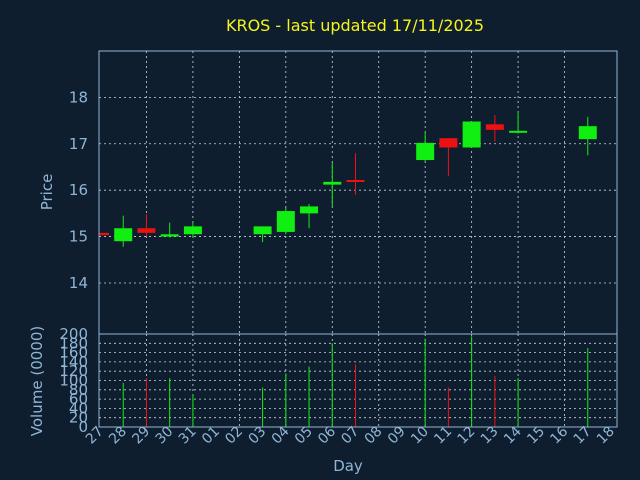 This screenshot has width=640, height=480. Describe the element at coordinates (73, 362) in the screenshot. I see `volume-tick-label: 140` at that location.